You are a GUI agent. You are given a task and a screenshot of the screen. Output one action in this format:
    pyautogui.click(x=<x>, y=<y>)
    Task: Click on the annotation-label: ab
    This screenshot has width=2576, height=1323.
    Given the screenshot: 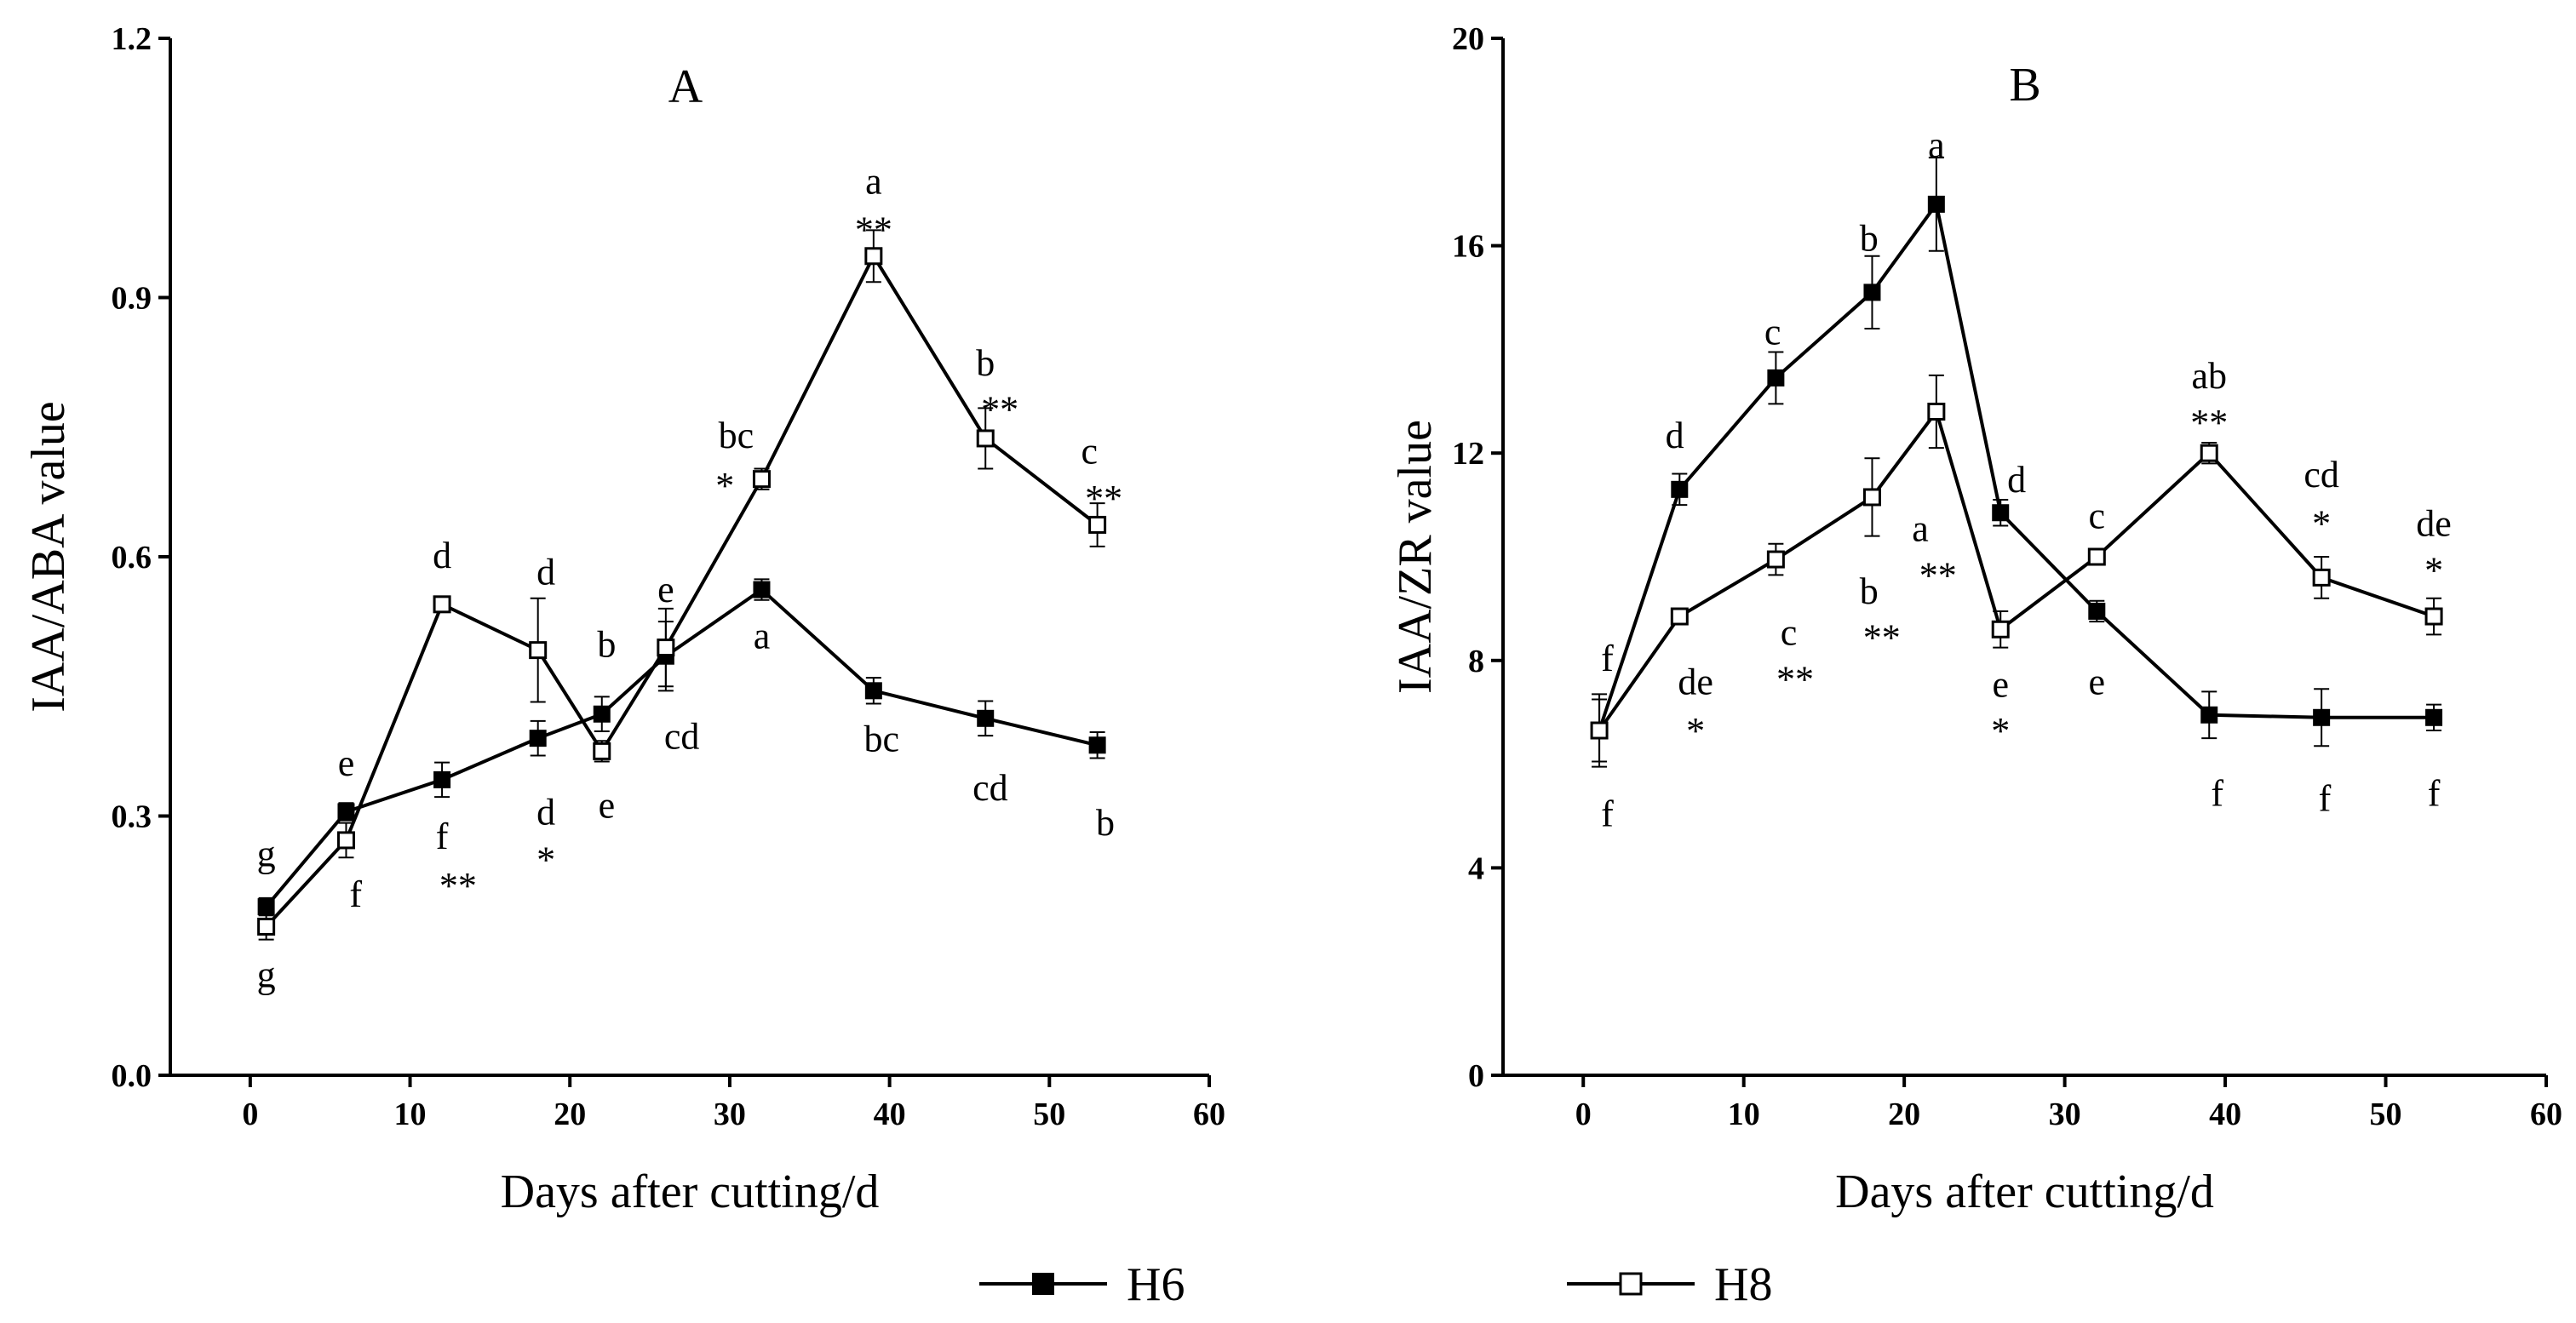 What is the action you would take?
    pyautogui.click(x=2209, y=376)
    